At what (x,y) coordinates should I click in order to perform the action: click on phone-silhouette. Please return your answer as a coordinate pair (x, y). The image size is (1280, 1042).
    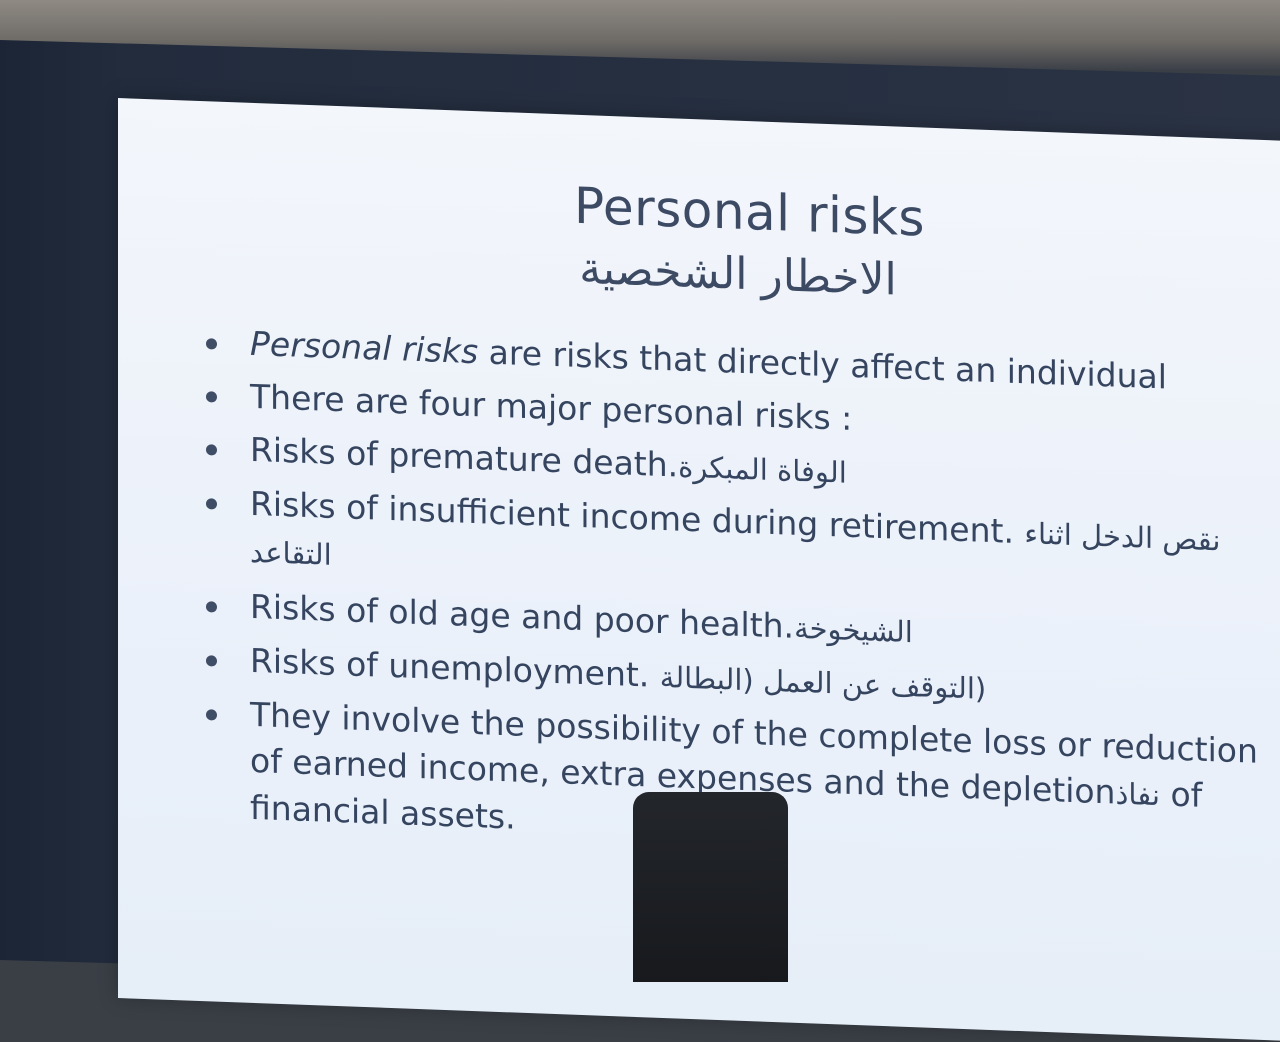
    Looking at the image, I should click on (710, 887).